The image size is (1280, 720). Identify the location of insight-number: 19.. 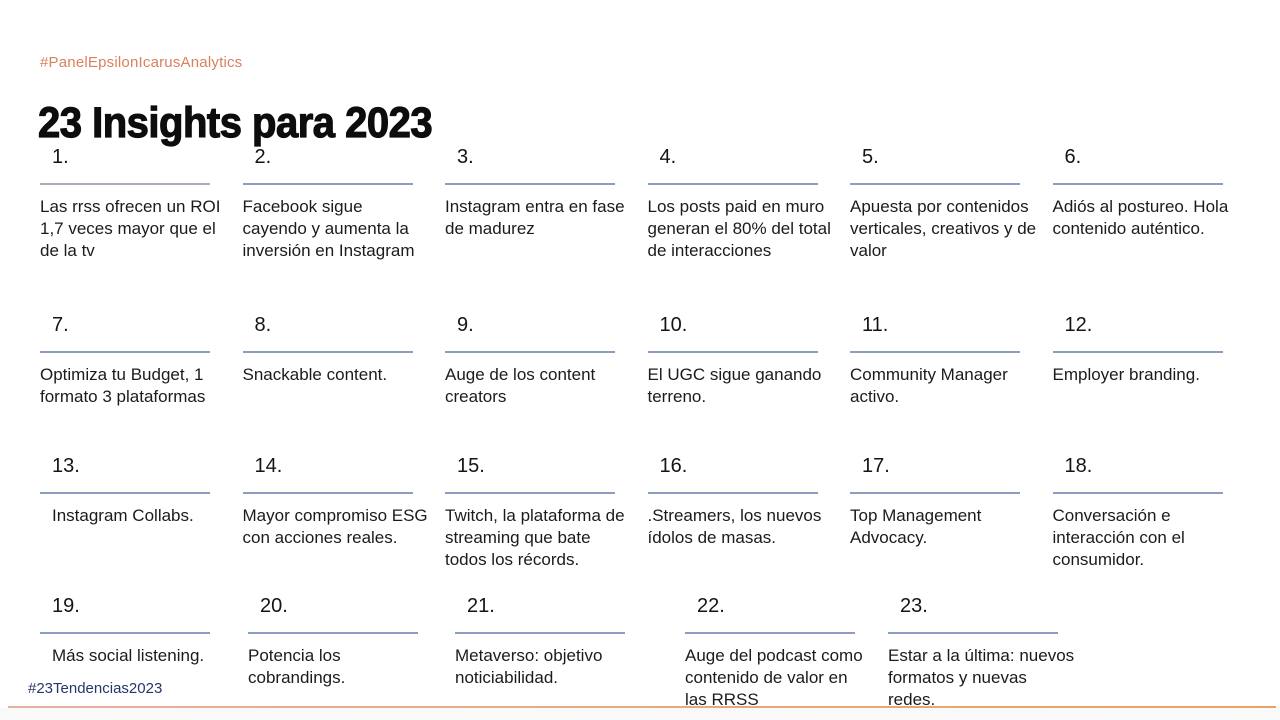
(66, 606).